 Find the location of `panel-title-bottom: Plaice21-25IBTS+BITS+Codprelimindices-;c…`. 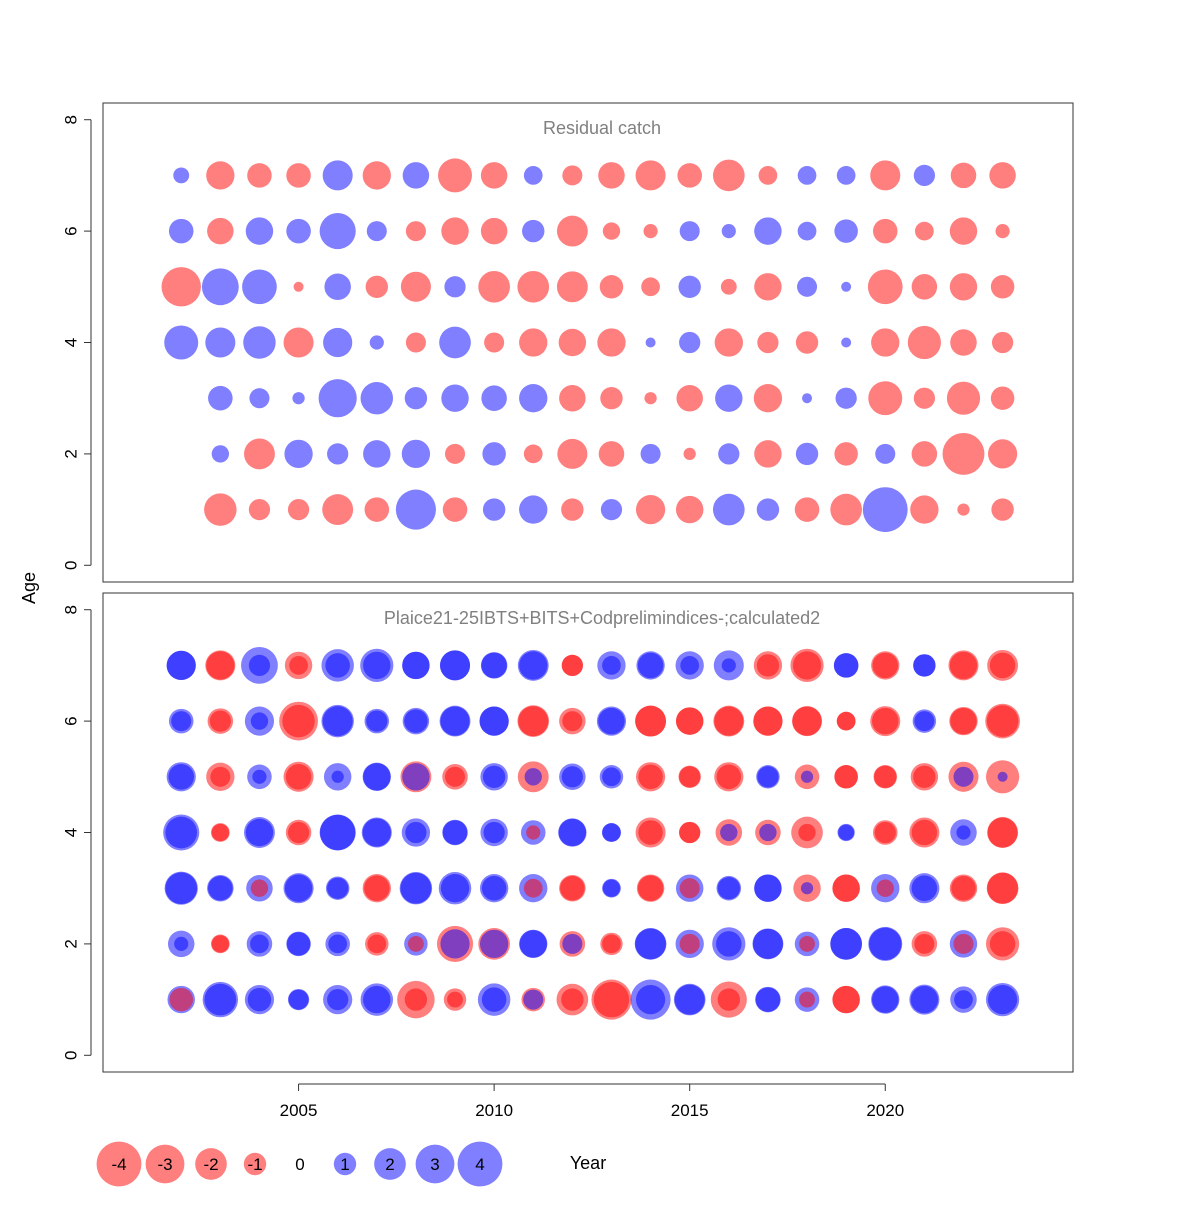

panel-title-bottom: Plaice21-25IBTS+BITS+Codprelimindices-;c… is located at coordinates (602, 618).